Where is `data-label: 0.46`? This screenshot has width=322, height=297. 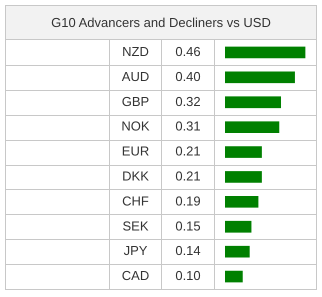 data-label: 0.46 is located at coordinates (188, 52).